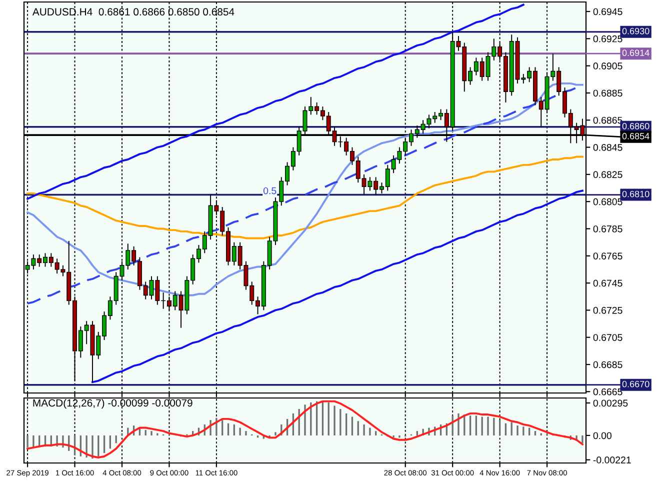 This screenshot has width=665, height=483. Describe the element at coordinates (607, 174) in the screenshot. I see `y-tick-label: 0.6825` at that location.